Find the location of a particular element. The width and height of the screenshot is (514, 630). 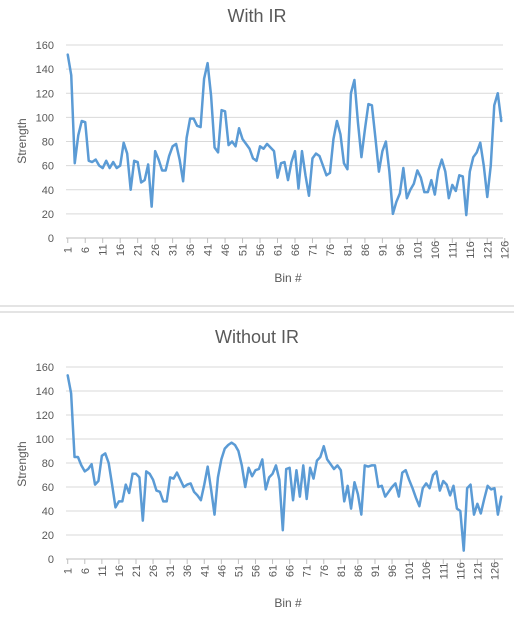

chart-title: With IR is located at coordinates (256, 16).